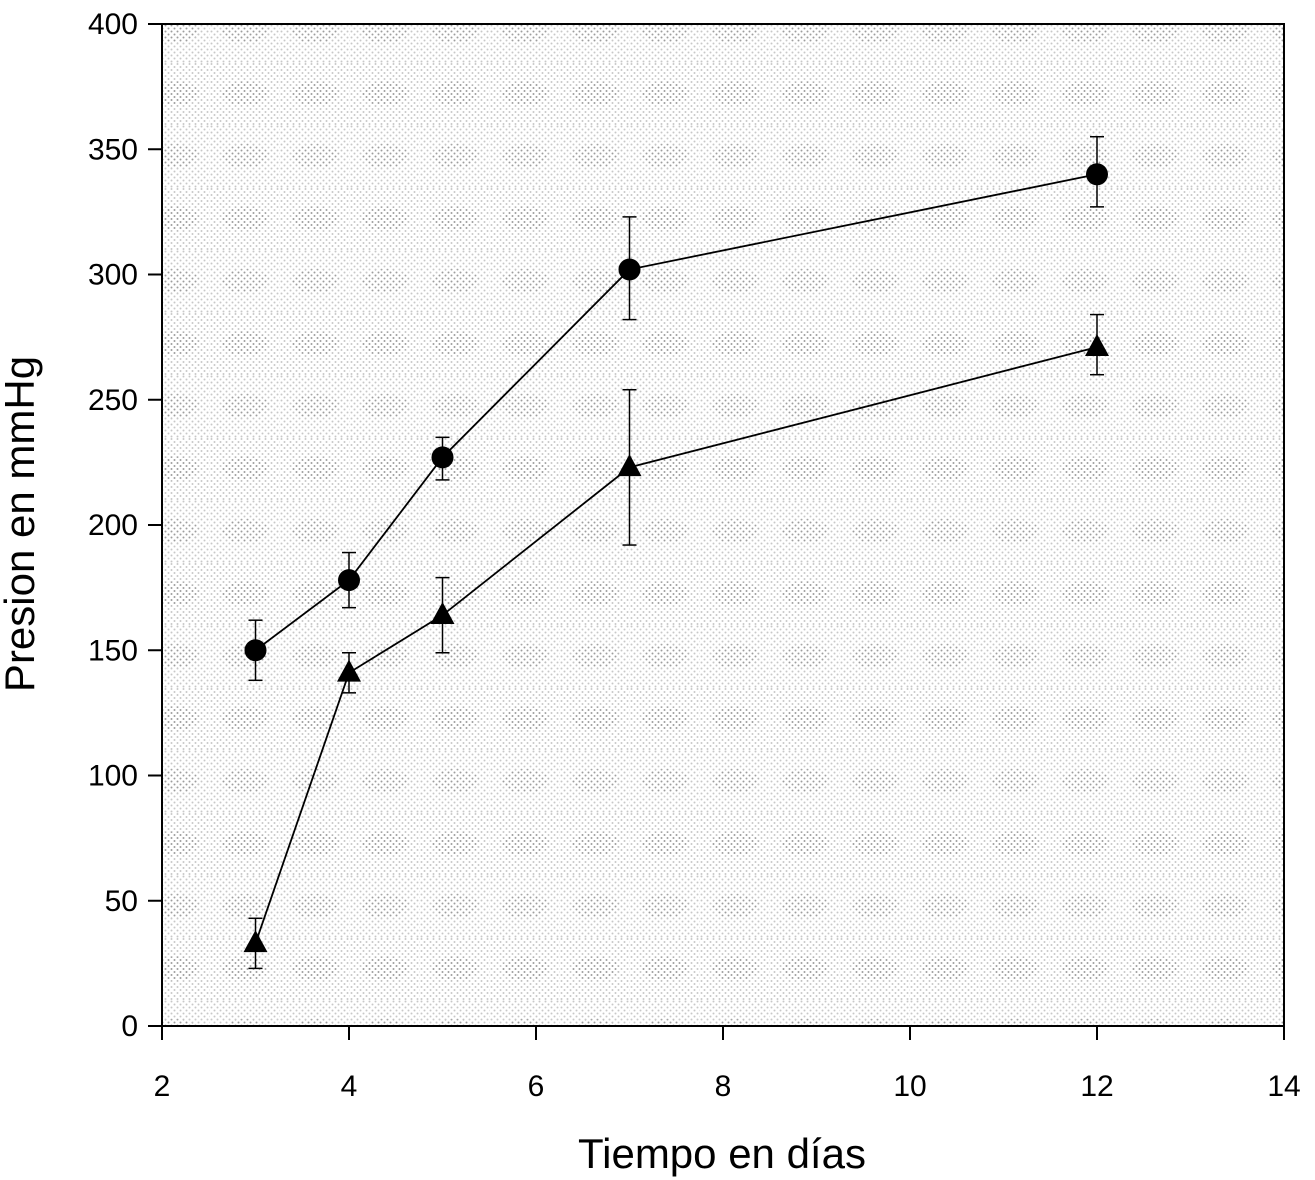  What do you see at coordinates (113, 275) in the screenshot?
I see `y-tick-label: 300` at bounding box center [113, 275].